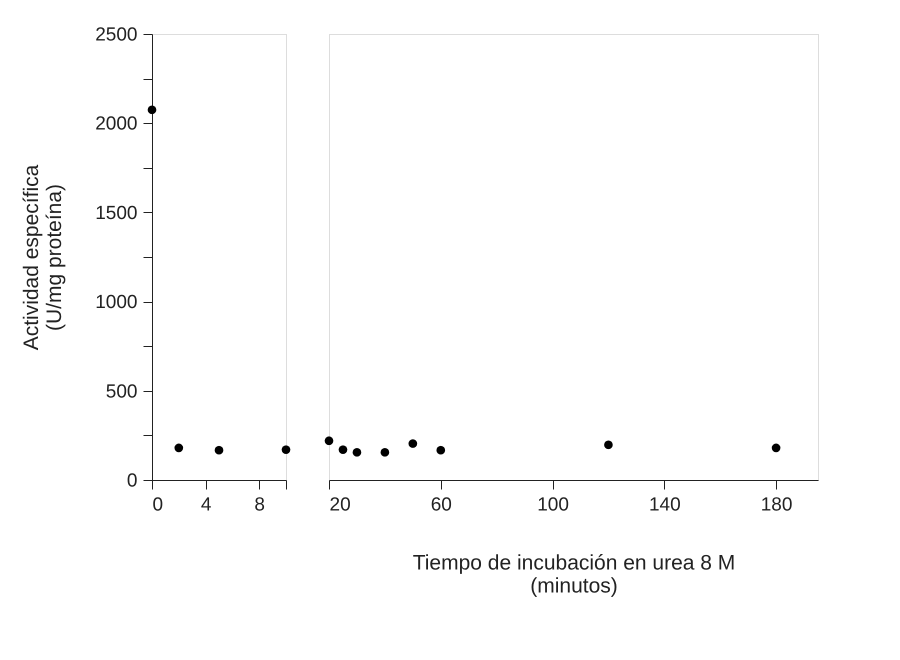 This screenshot has width=900, height=660. I want to click on x-tick-label: 100, so click(553, 505).